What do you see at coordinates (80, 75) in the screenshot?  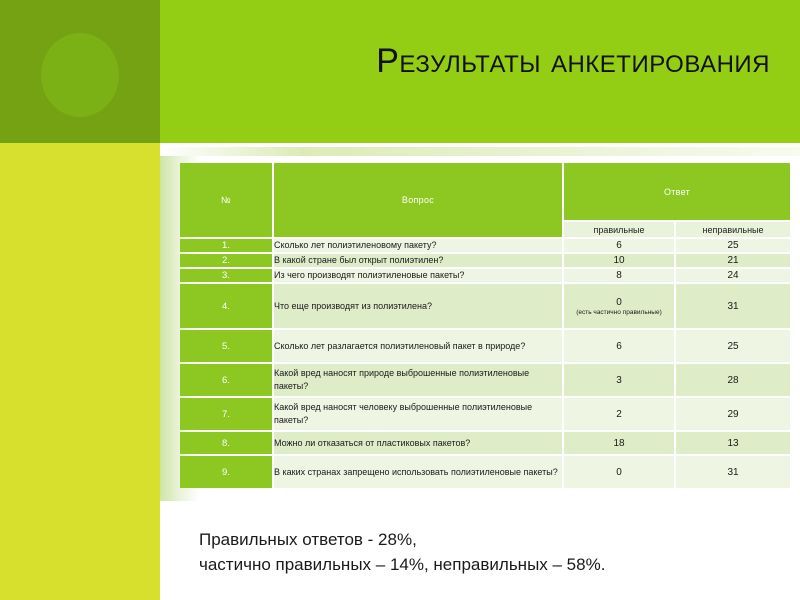 I see `decorative-circle-shape` at bounding box center [80, 75].